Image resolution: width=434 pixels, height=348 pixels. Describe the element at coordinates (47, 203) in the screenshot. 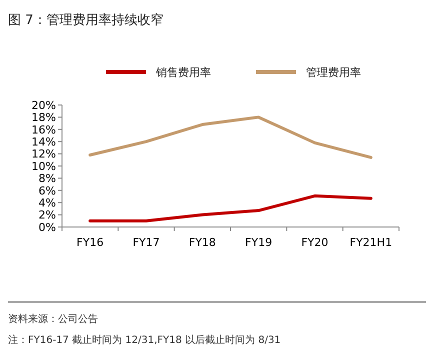

I see `y-tick-label: 4%` at that location.